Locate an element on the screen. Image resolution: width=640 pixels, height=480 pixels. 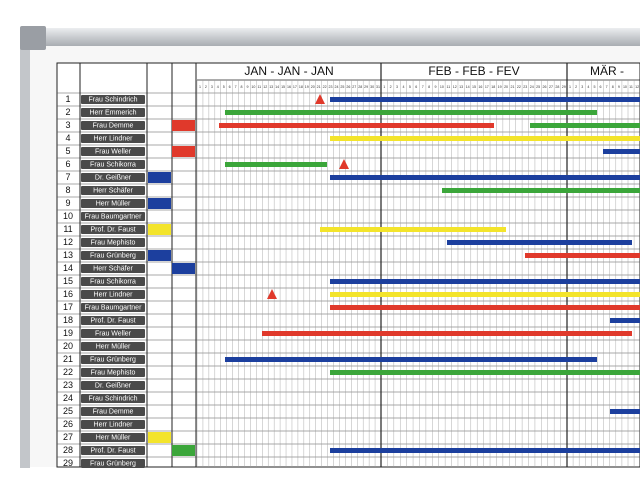
day-label: 8 is located at coordinates (429, 87).